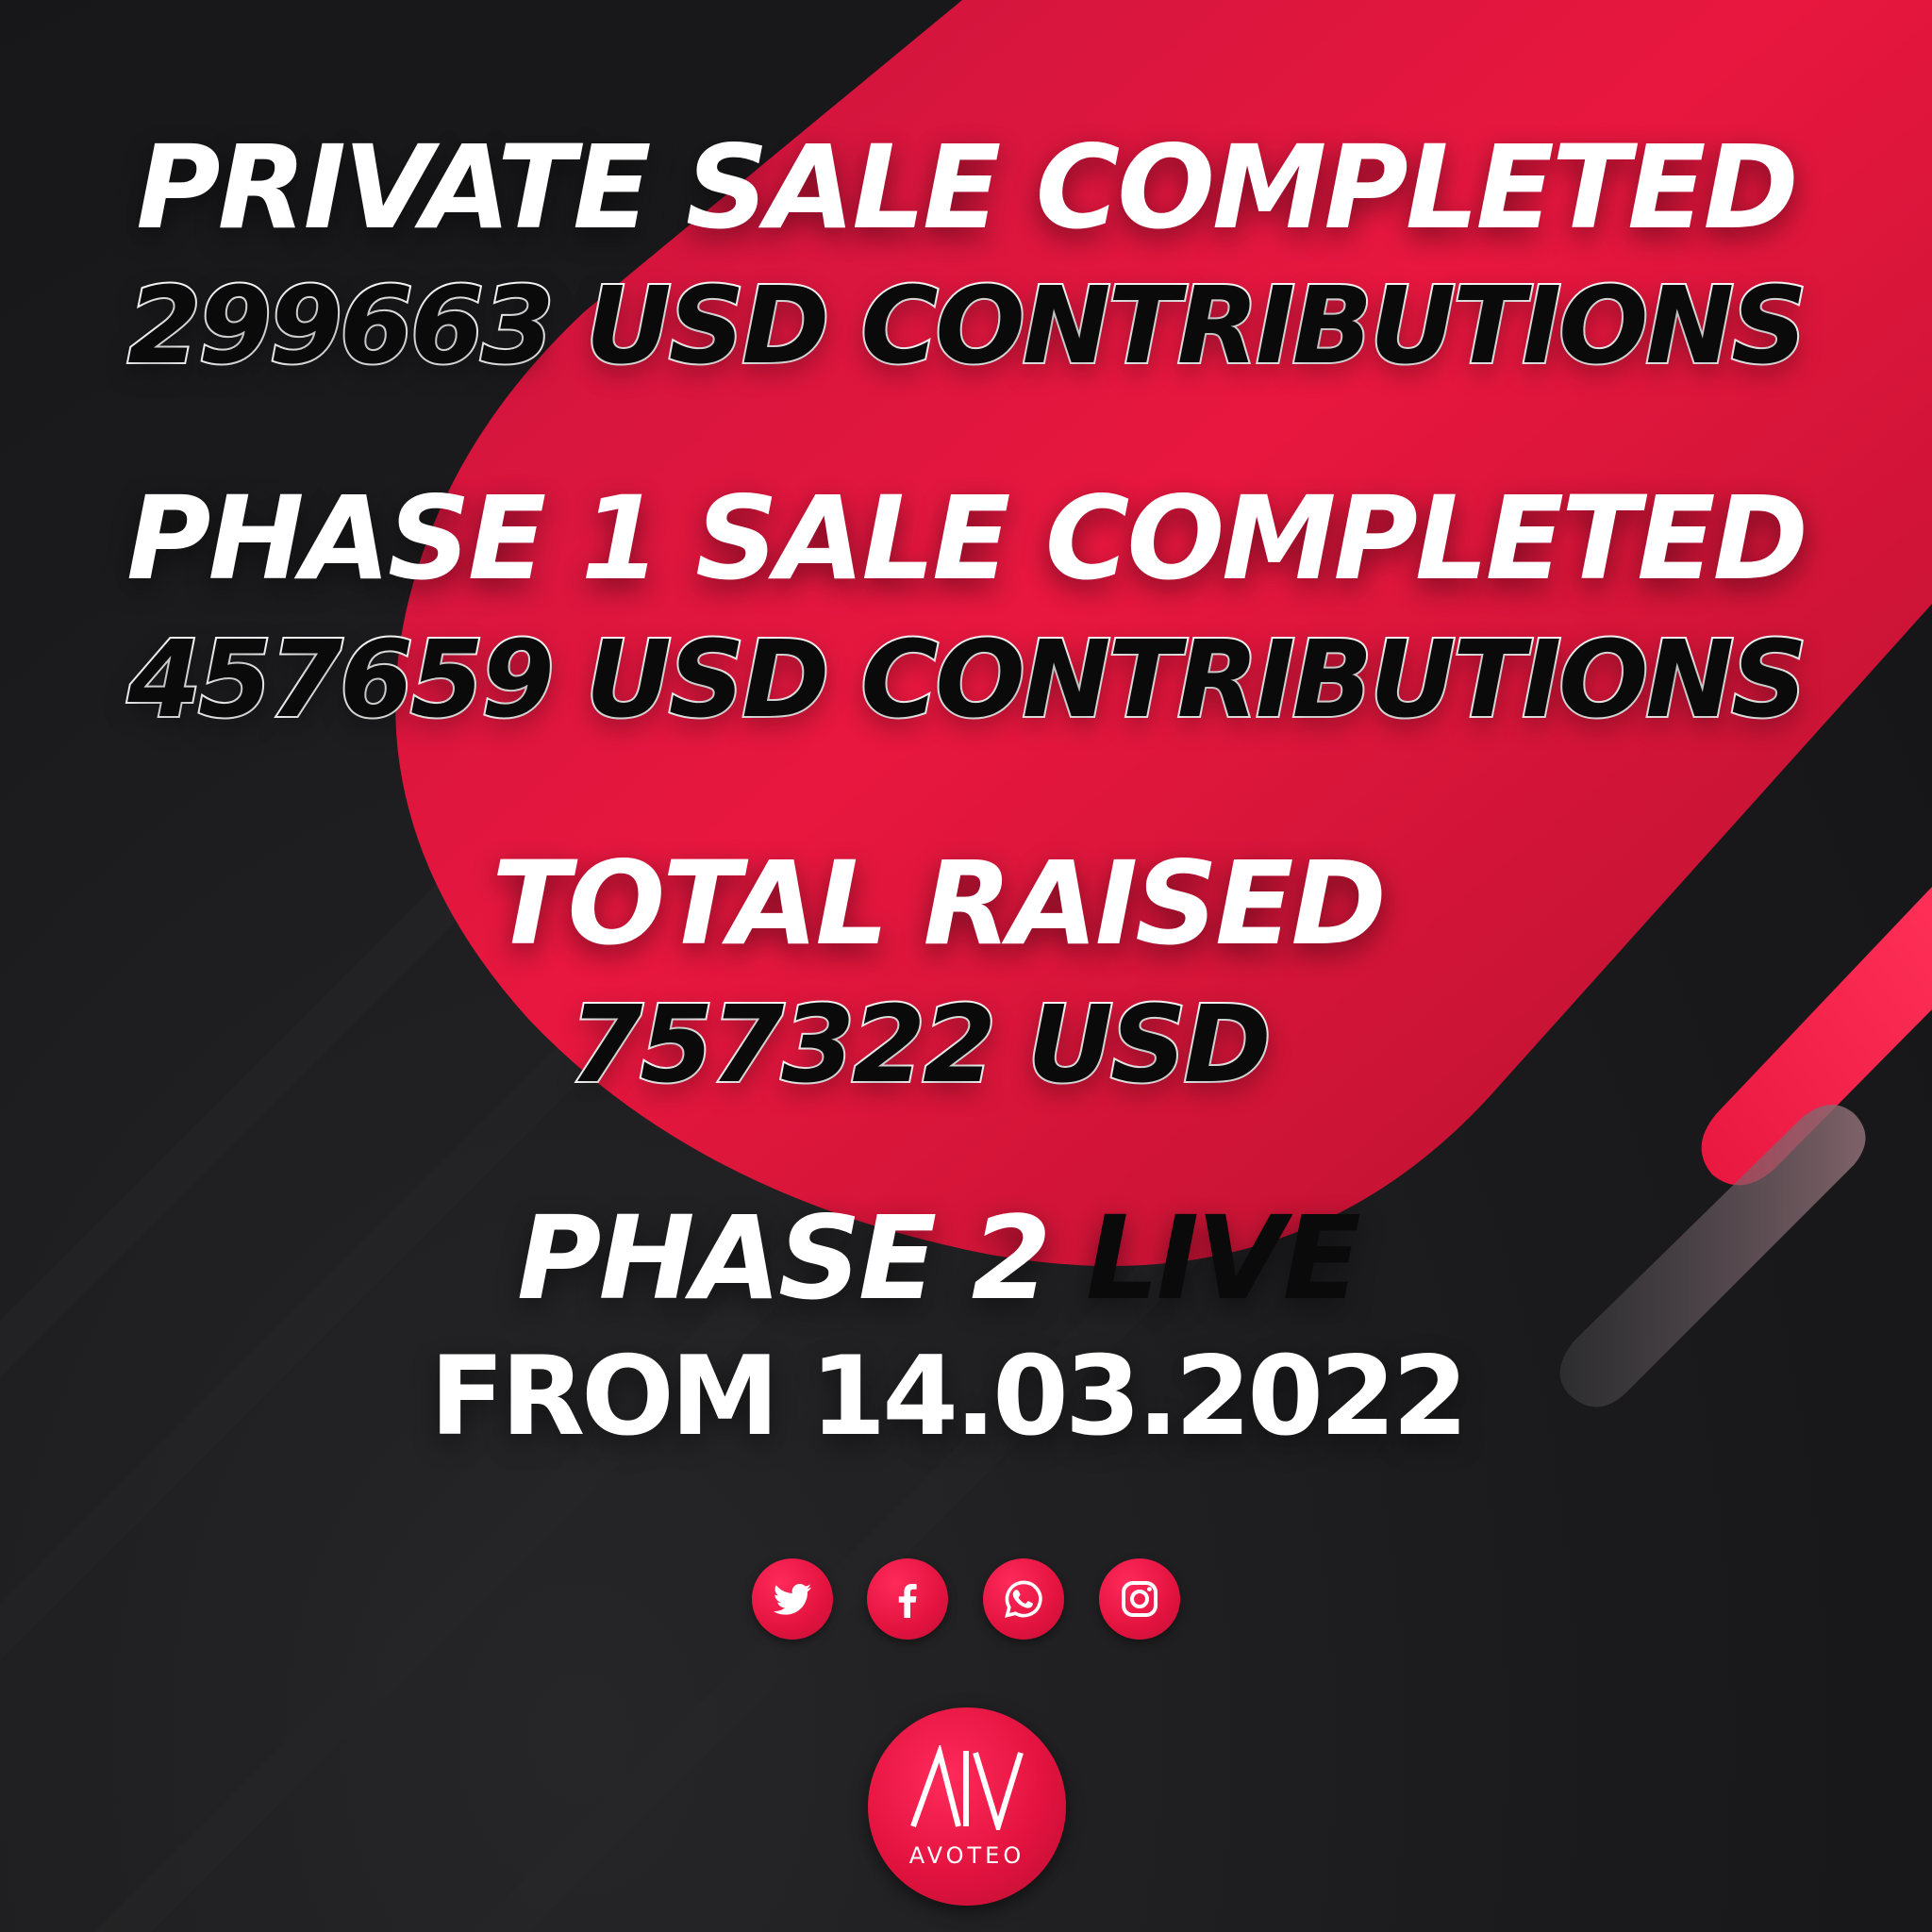  I want to click on twitter-icon, so click(792, 1599).